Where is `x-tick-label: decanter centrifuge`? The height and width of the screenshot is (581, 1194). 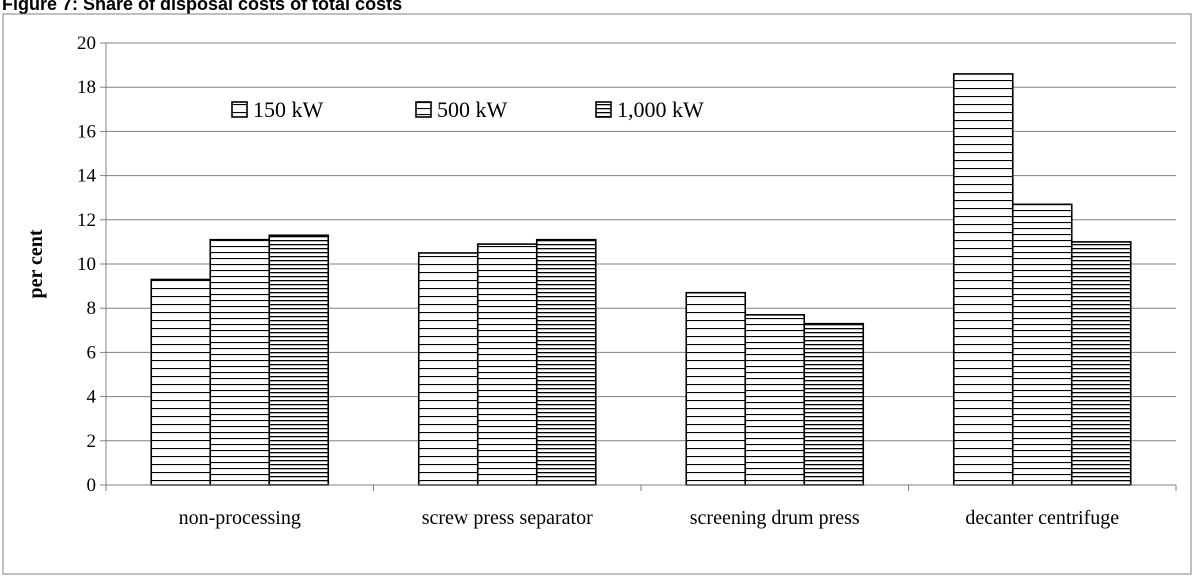 x-tick-label: decanter centrifuge is located at coordinates (1042, 518).